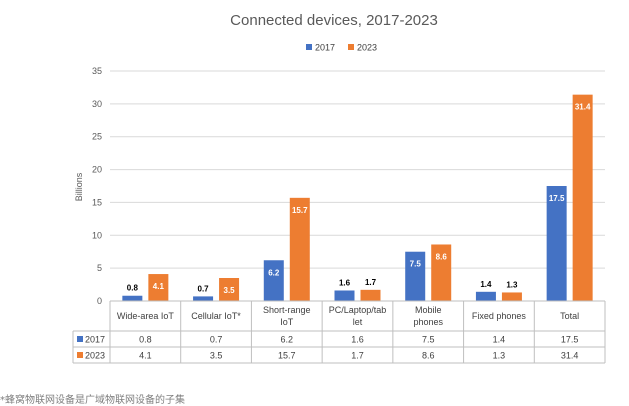  Describe the element at coordinates (97, 235) in the screenshot. I see `y-tick-label: 10` at that location.